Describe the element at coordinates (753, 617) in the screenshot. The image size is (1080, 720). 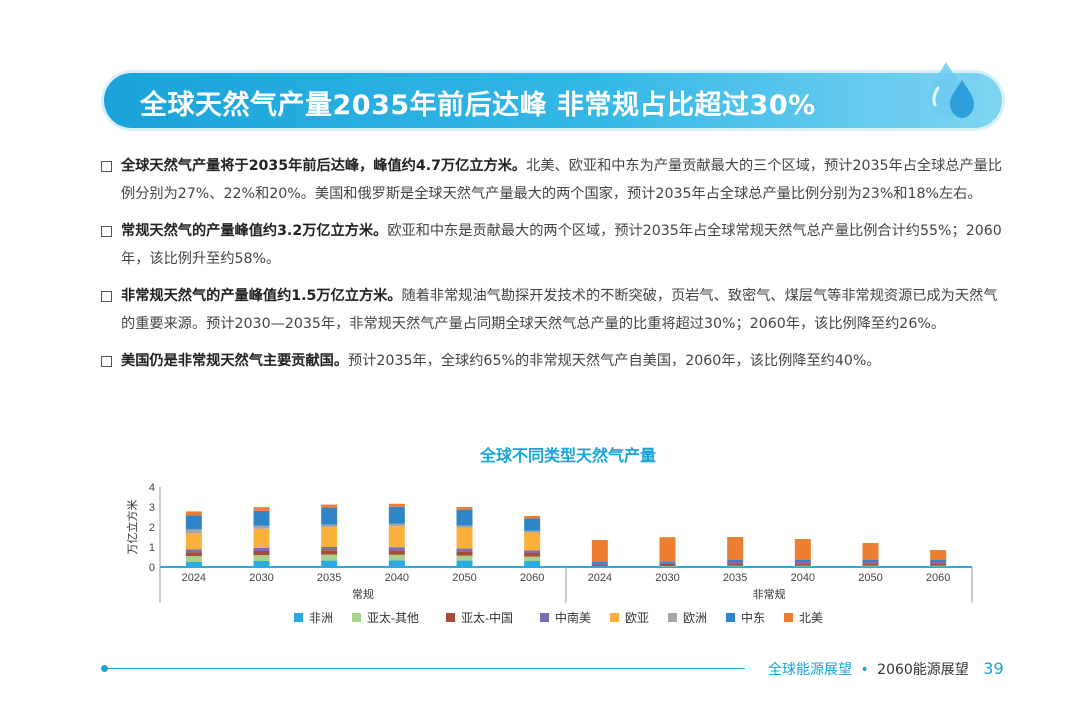
I see `legend-label: 中东` at that location.